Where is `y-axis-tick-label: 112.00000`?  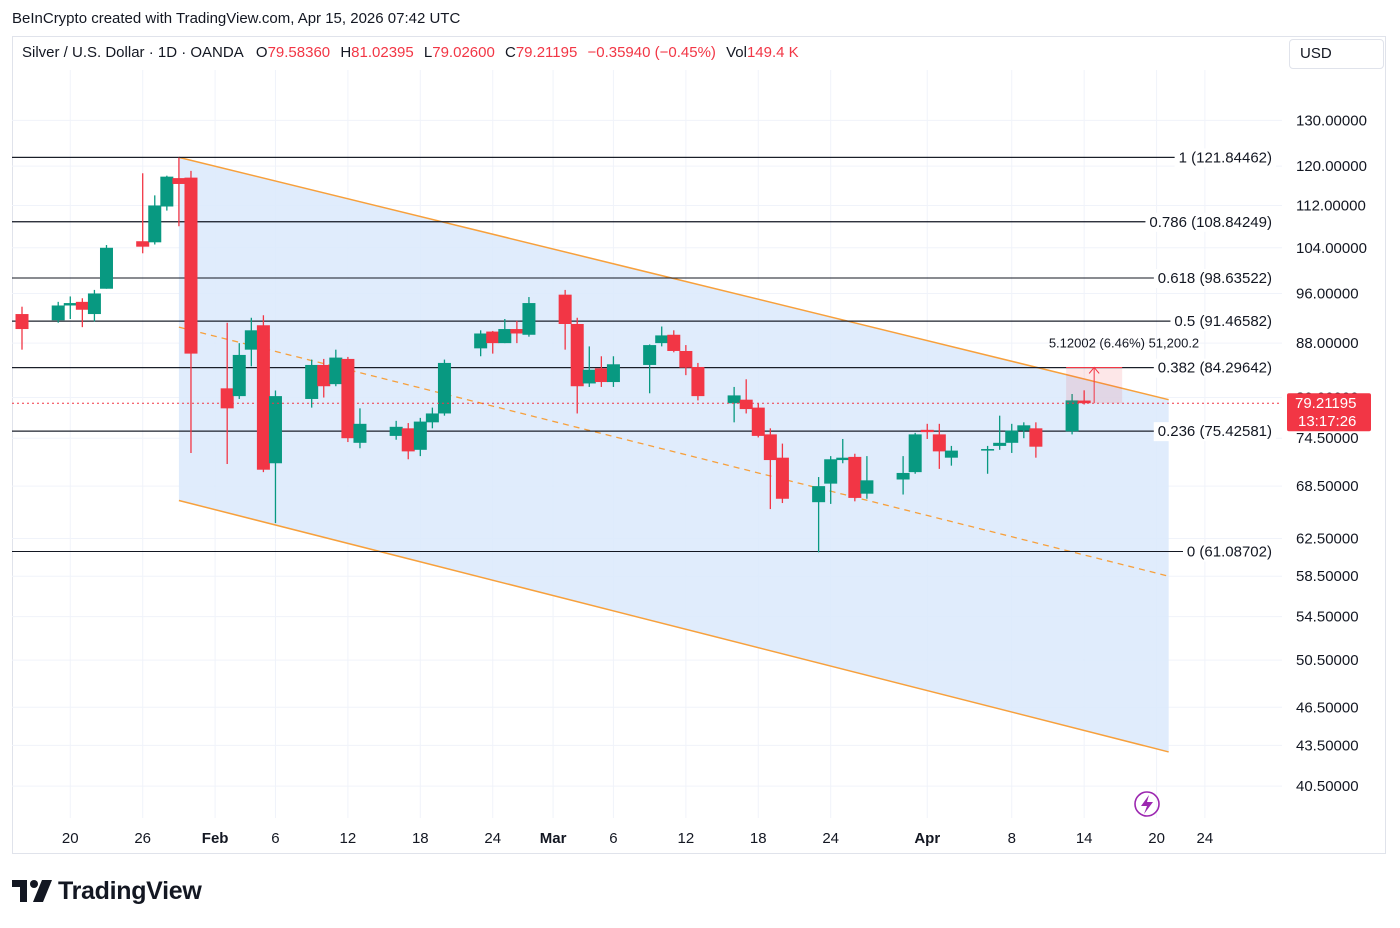
y-axis-tick-label: 112.00000 is located at coordinates (1331, 205).